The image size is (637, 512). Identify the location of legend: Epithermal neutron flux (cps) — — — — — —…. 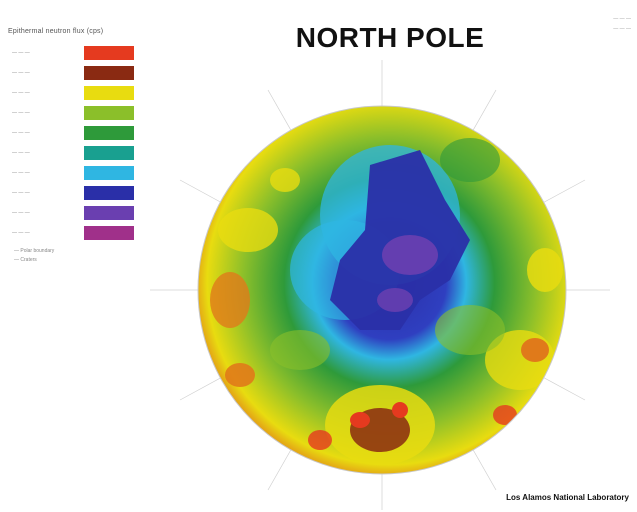
(78, 146).